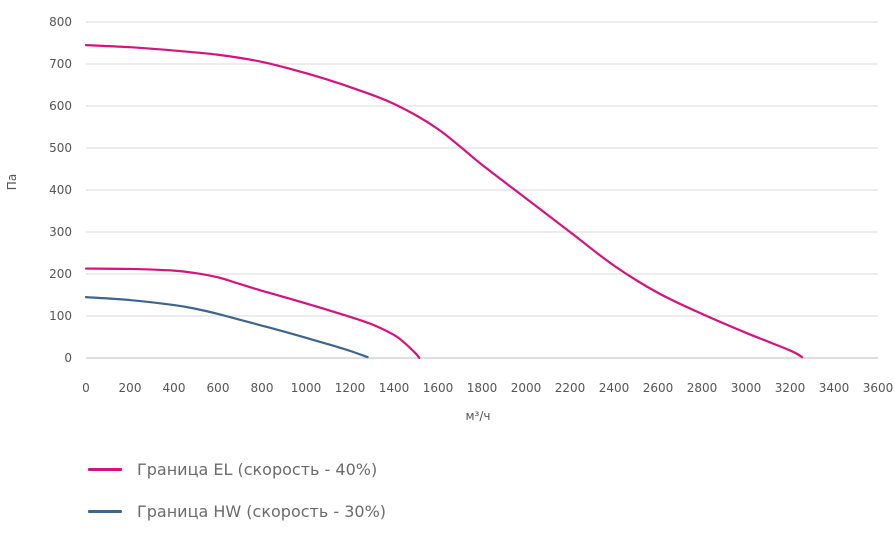 This screenshot has width=895, height=542. Describe the element at coordinates (174, 388) in the screenshot. I see `x-tick-label: 400` at that location.